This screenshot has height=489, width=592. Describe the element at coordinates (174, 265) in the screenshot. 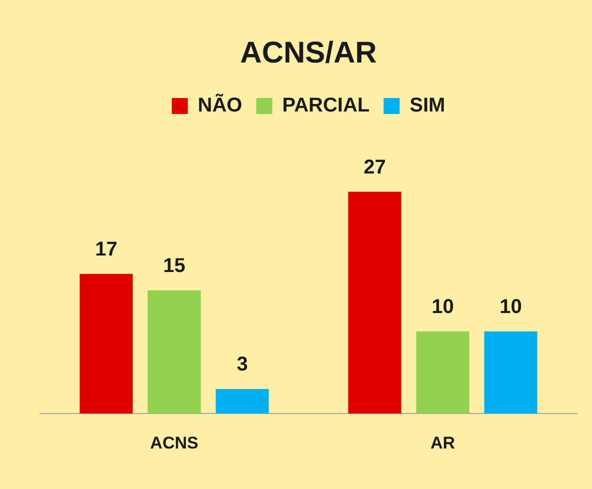

I see `data-label: 15` at that location.